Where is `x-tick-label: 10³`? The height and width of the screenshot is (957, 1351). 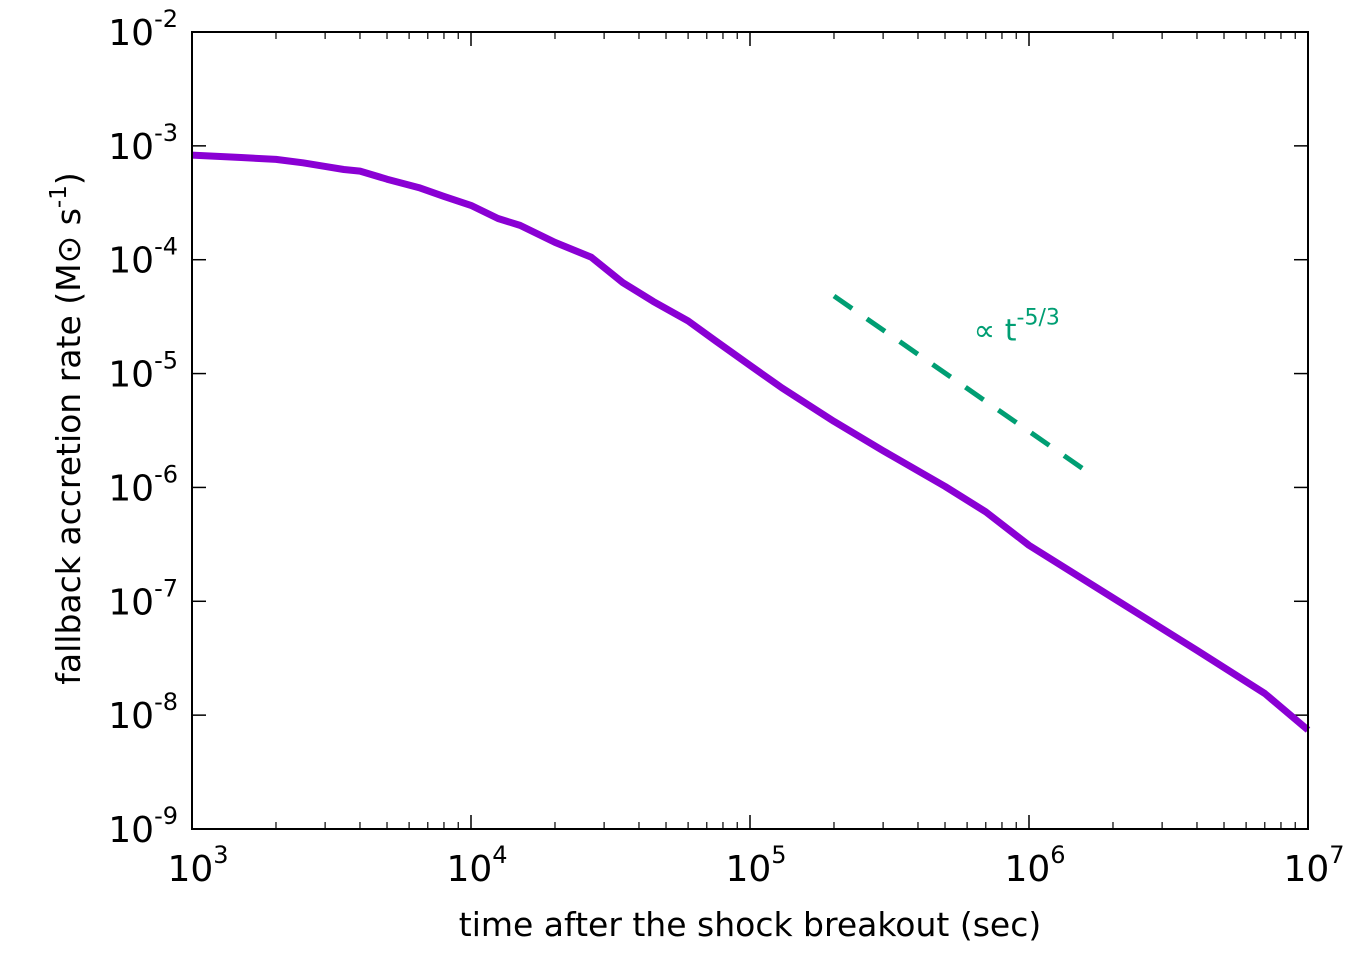
x-tick-label: 10³ is located at coordinates (197, 865).